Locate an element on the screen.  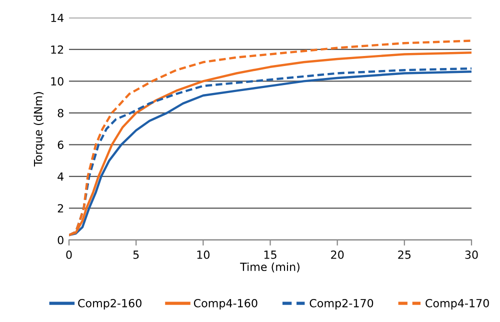
legend-label: Comp4-170 is located at coordinates (457, 304).